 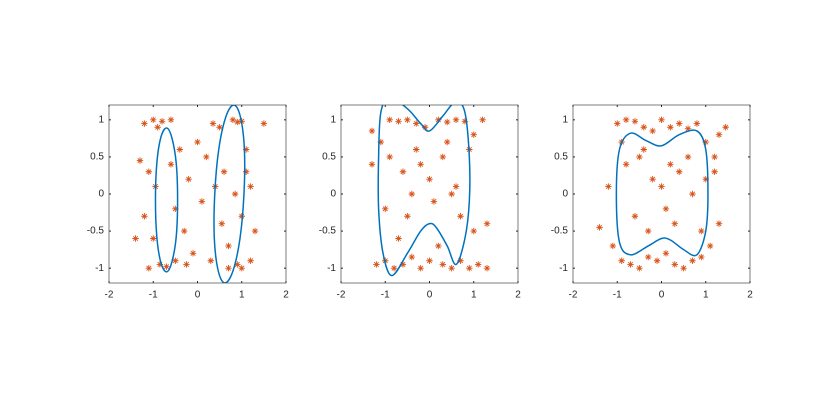 I want to click on x-tick-label: 1, so click(x=474, y=295).